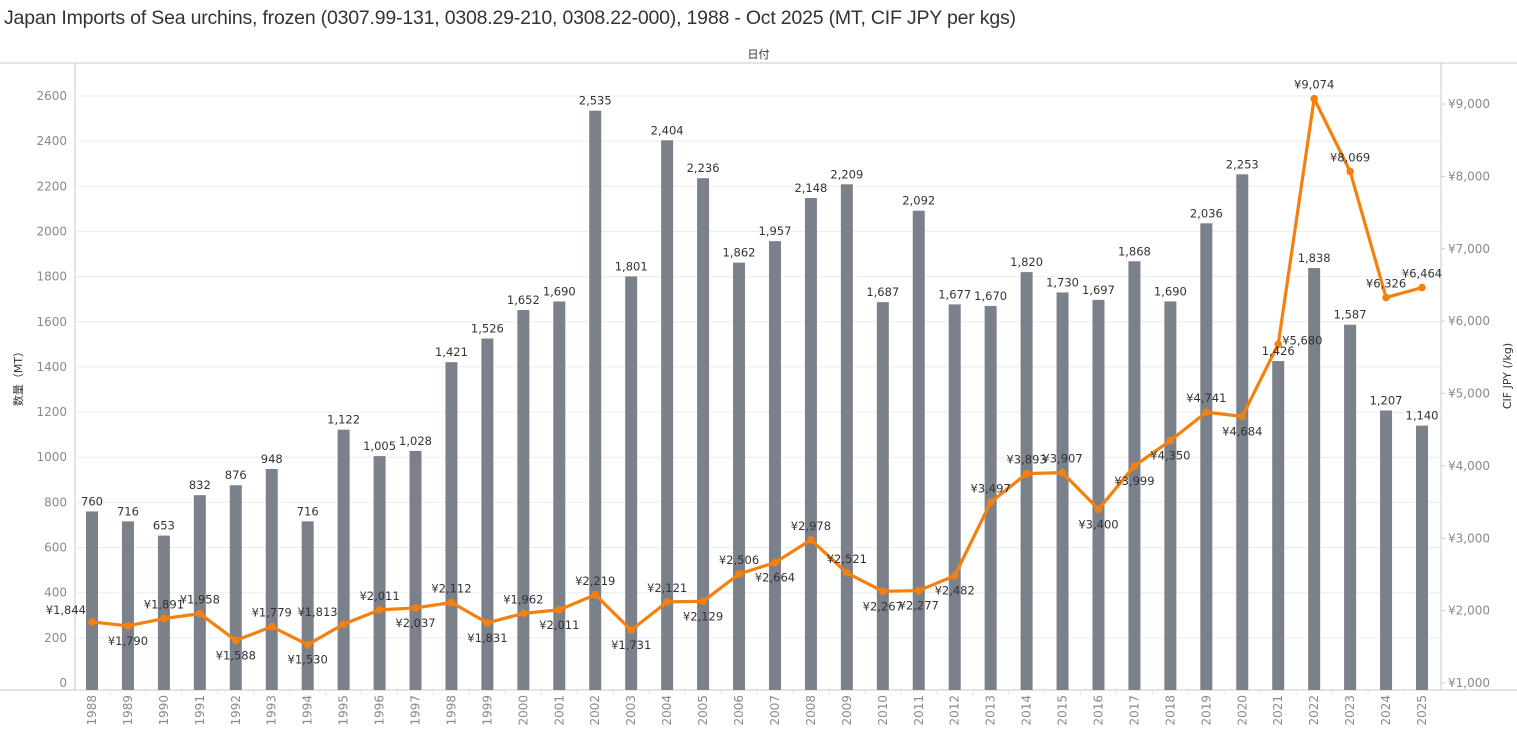 The height and width of the screenshot is (732, 1517). What do you see at coordinates (883, 710) in the screenshot?
I see `x-tick-label: 2010` at bounding box center [883, 710].